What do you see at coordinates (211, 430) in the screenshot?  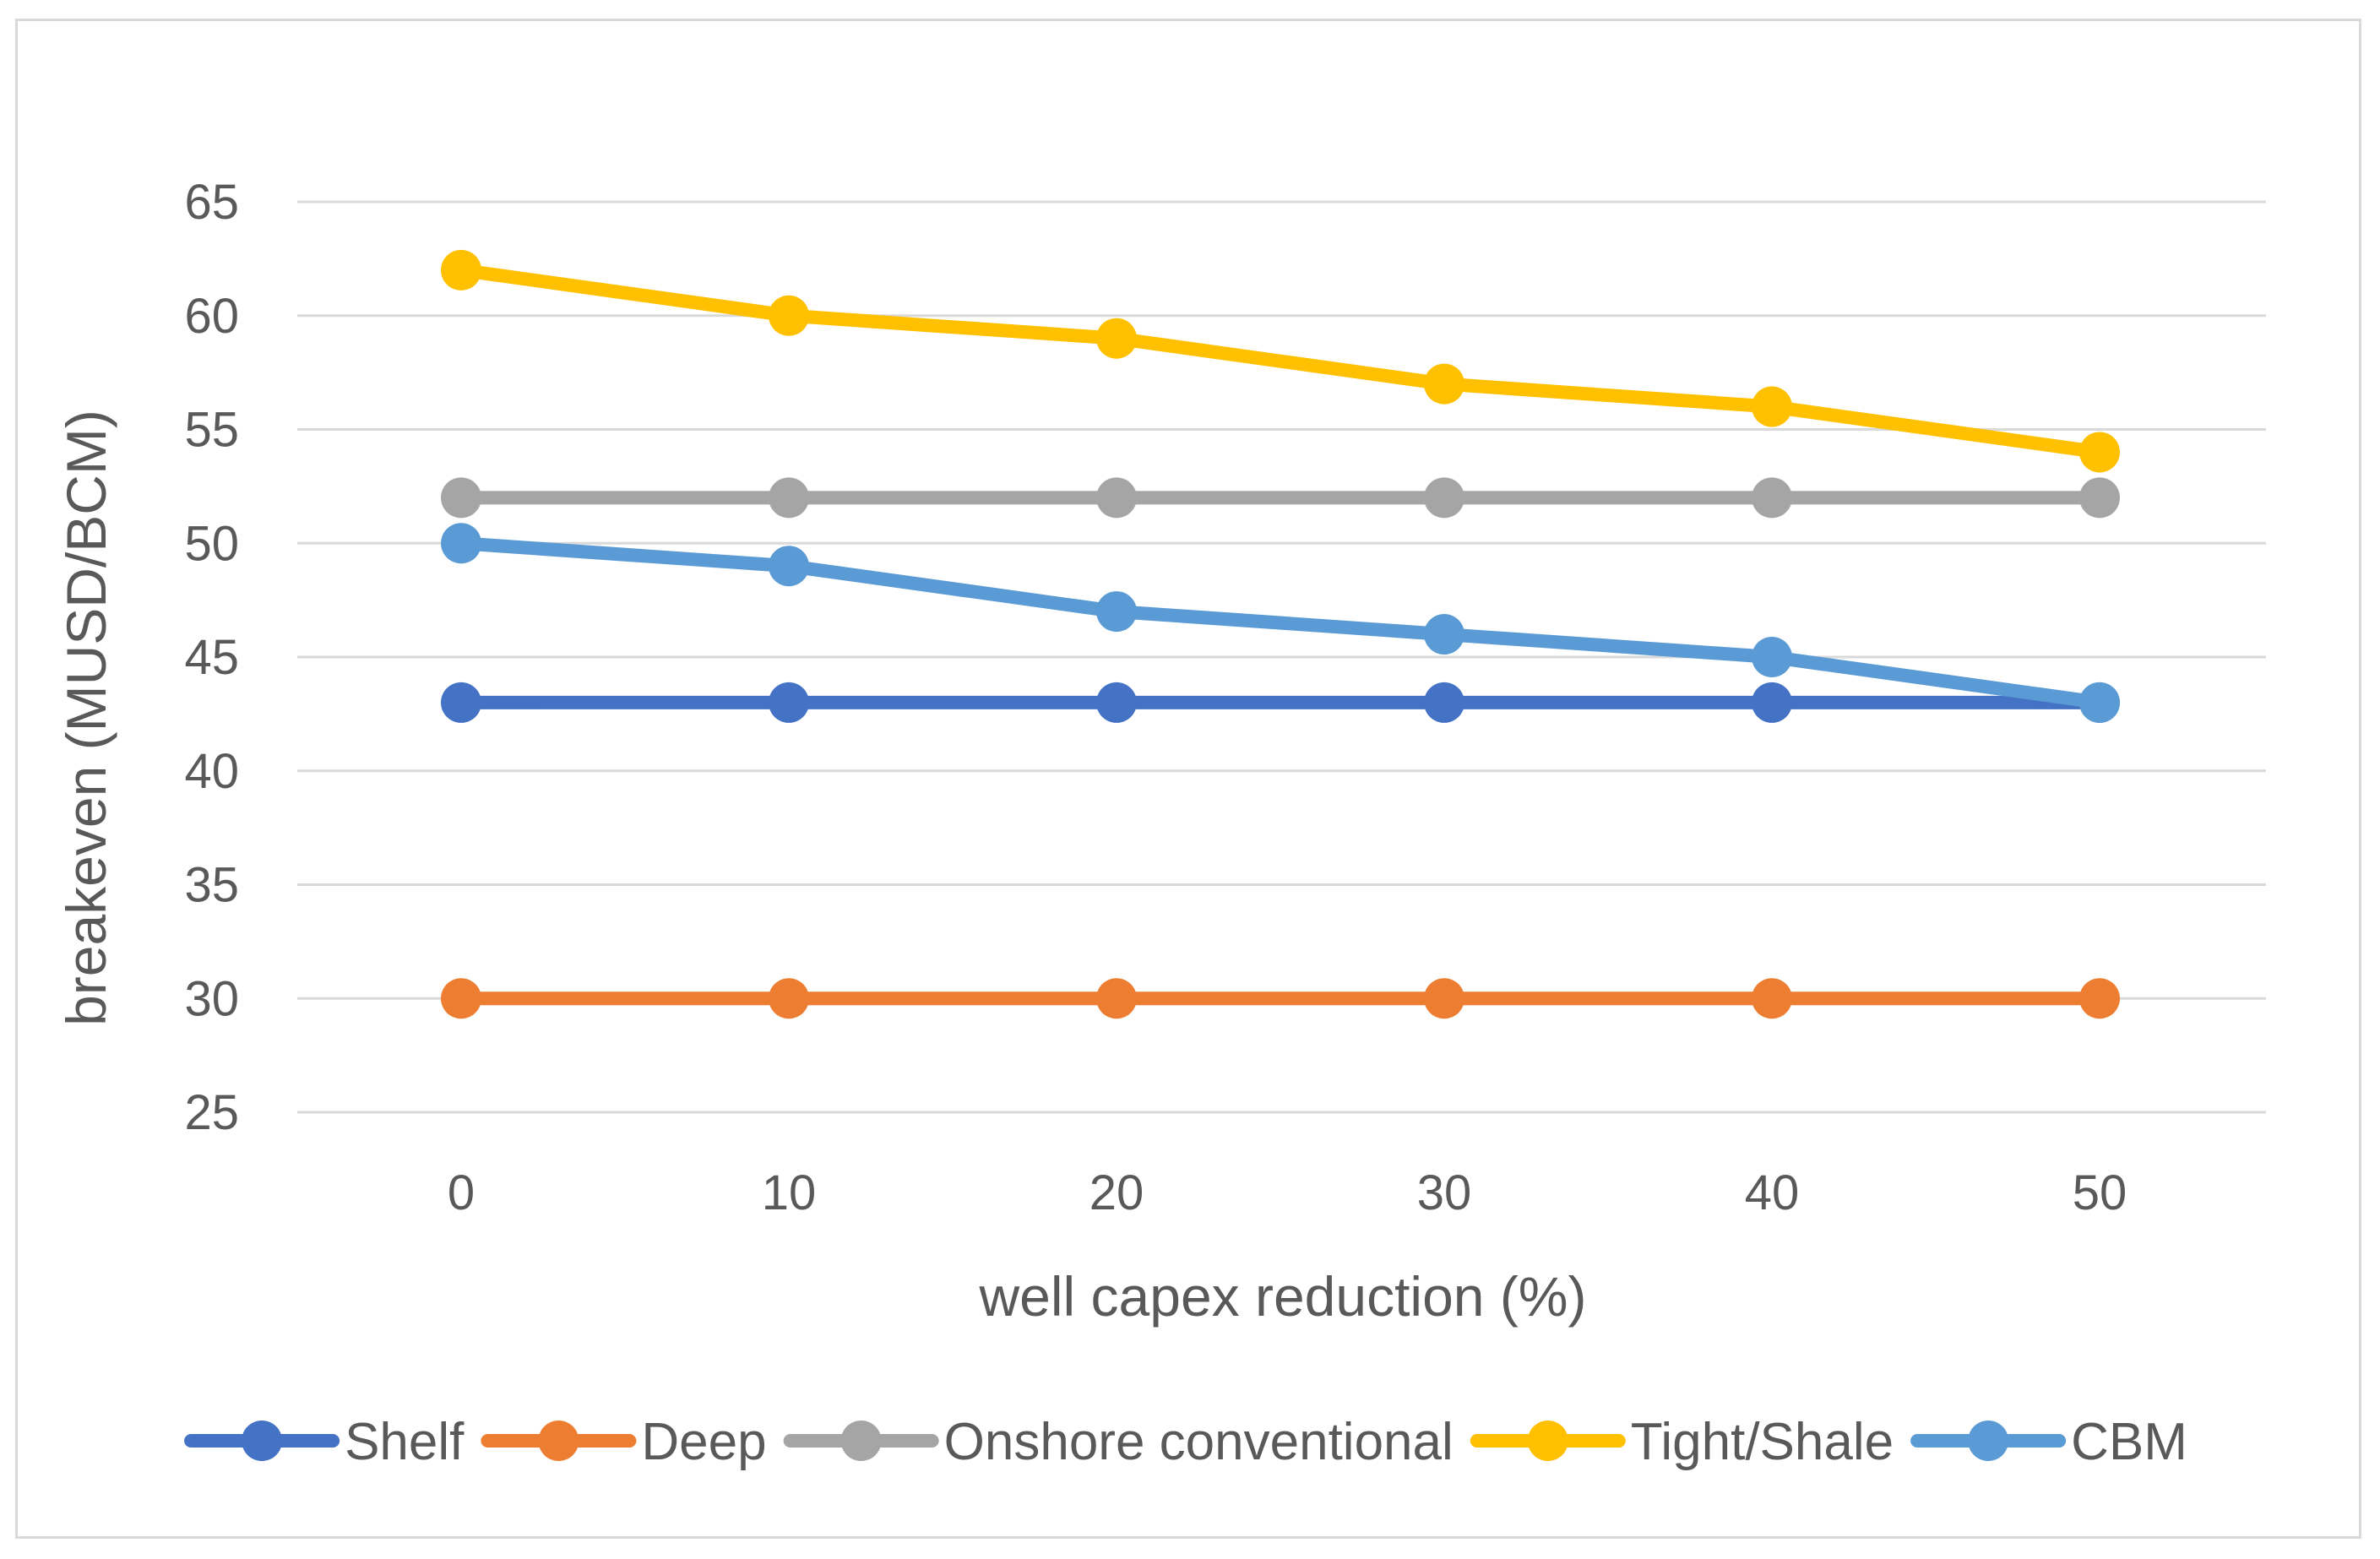 I see `y-tick-label: 55` at bounding box center [211, 430].